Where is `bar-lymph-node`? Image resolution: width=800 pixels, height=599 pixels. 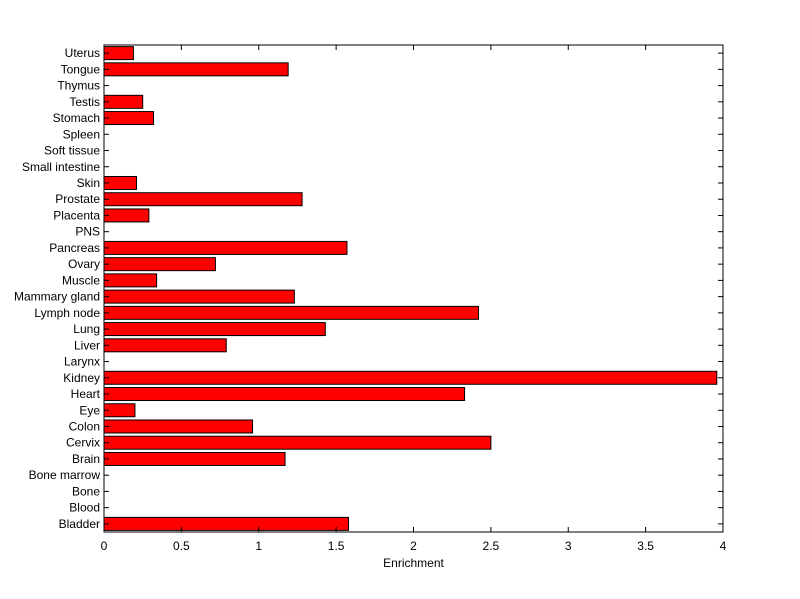
bar-lymph-node is located at coordinates (291, 312).